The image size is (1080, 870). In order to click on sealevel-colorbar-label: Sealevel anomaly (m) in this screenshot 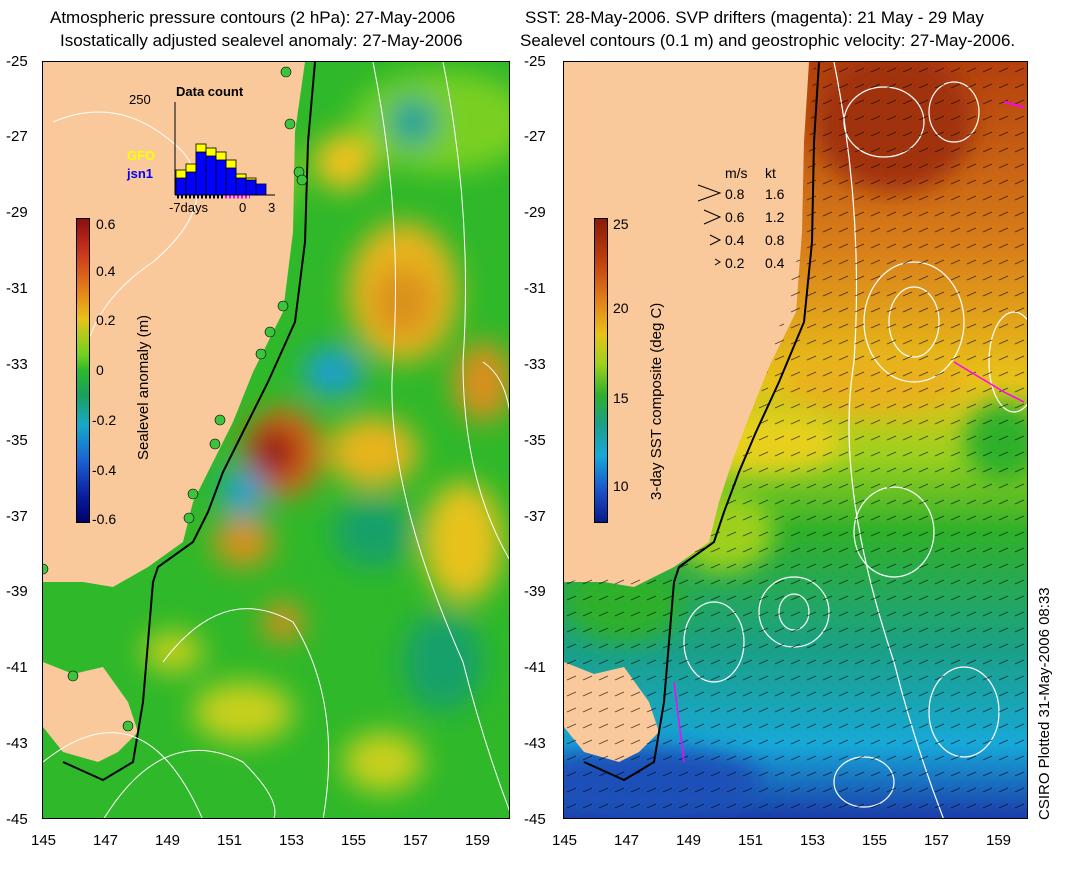, I will do `click(143, 387)`.